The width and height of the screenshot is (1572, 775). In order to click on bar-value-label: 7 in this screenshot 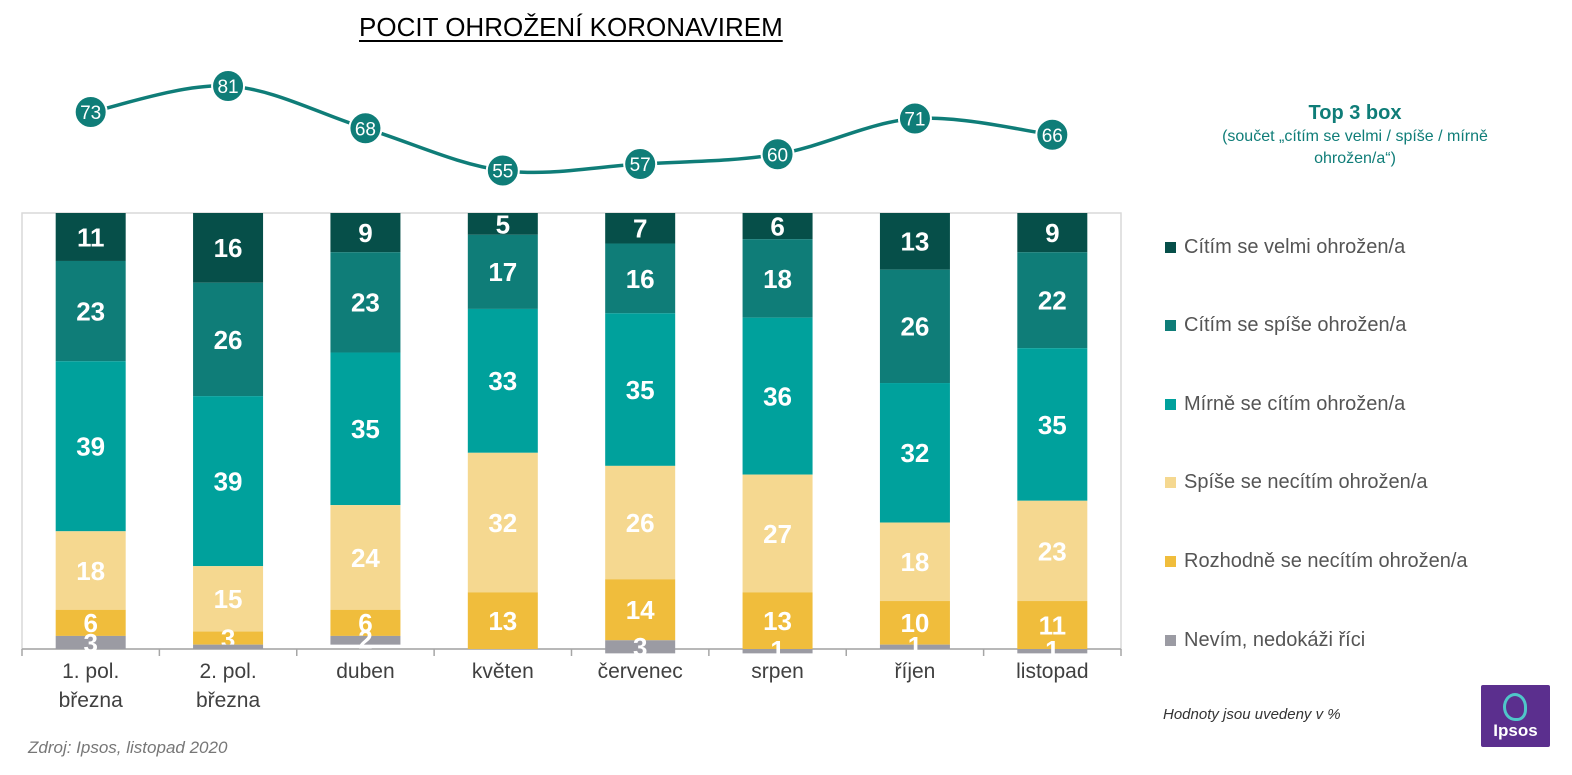, I will do `click(640, 229)`.